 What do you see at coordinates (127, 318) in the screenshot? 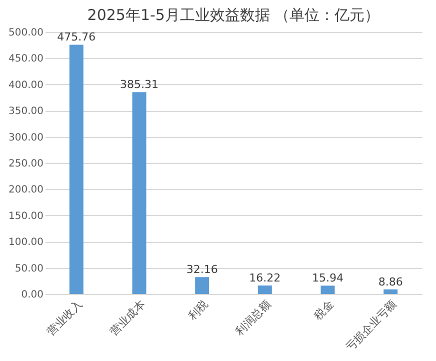
I see `x-tick-label: 营业成本` at bounding box center [127, 318].